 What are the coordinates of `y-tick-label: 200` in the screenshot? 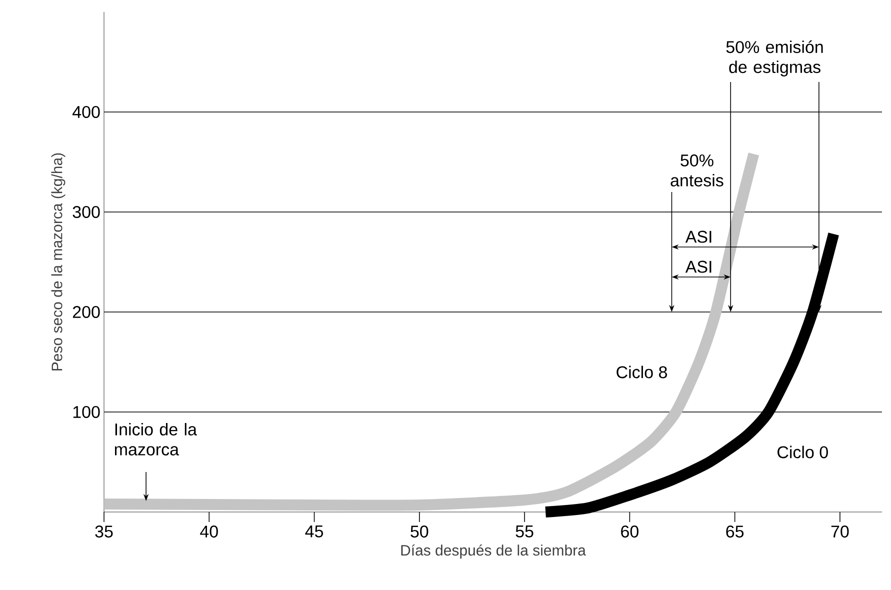 It's located at (86, 312).